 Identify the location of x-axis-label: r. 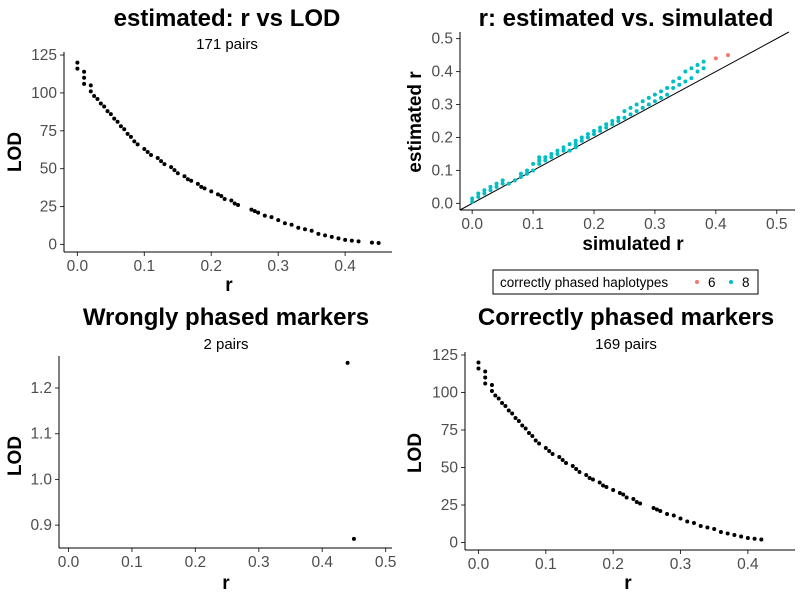
(229, 285).